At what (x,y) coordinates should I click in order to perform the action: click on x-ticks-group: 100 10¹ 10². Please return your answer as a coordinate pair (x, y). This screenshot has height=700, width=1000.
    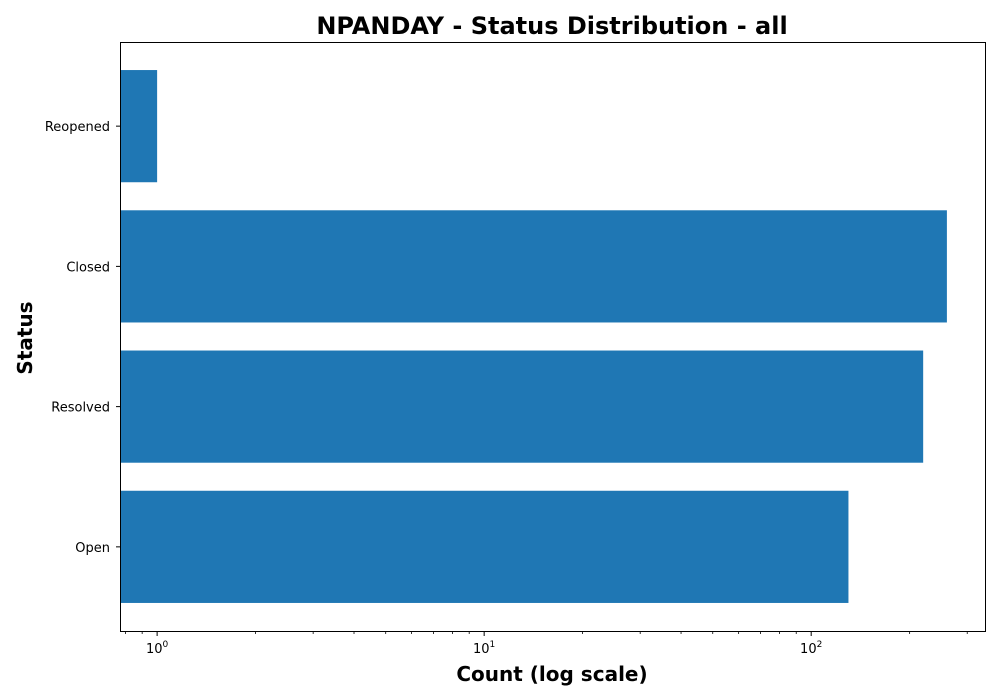
    Looking at the image, I should click on (484, 644).